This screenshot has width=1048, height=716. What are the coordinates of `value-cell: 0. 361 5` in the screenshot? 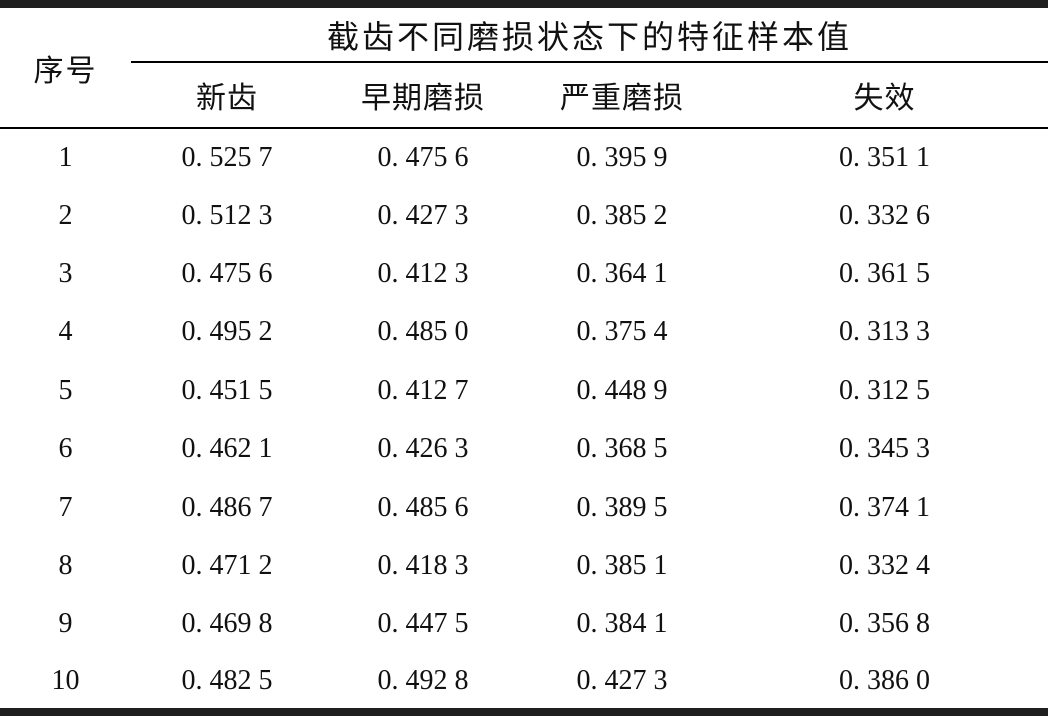 It's located at (884, 273).